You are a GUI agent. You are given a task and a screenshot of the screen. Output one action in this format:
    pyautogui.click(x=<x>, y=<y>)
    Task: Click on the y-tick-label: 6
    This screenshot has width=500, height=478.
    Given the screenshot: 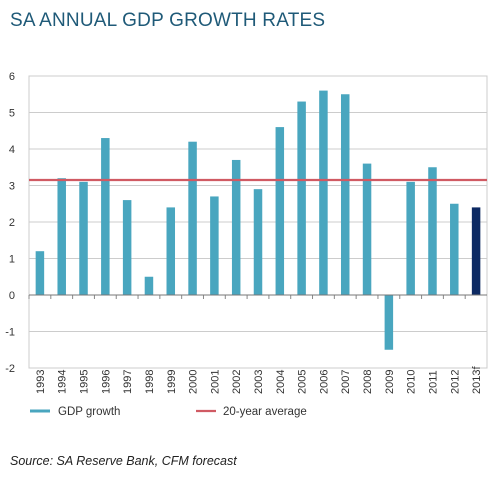 What is the action you would take?
    pyautogui.click(x=12, y=77)
    